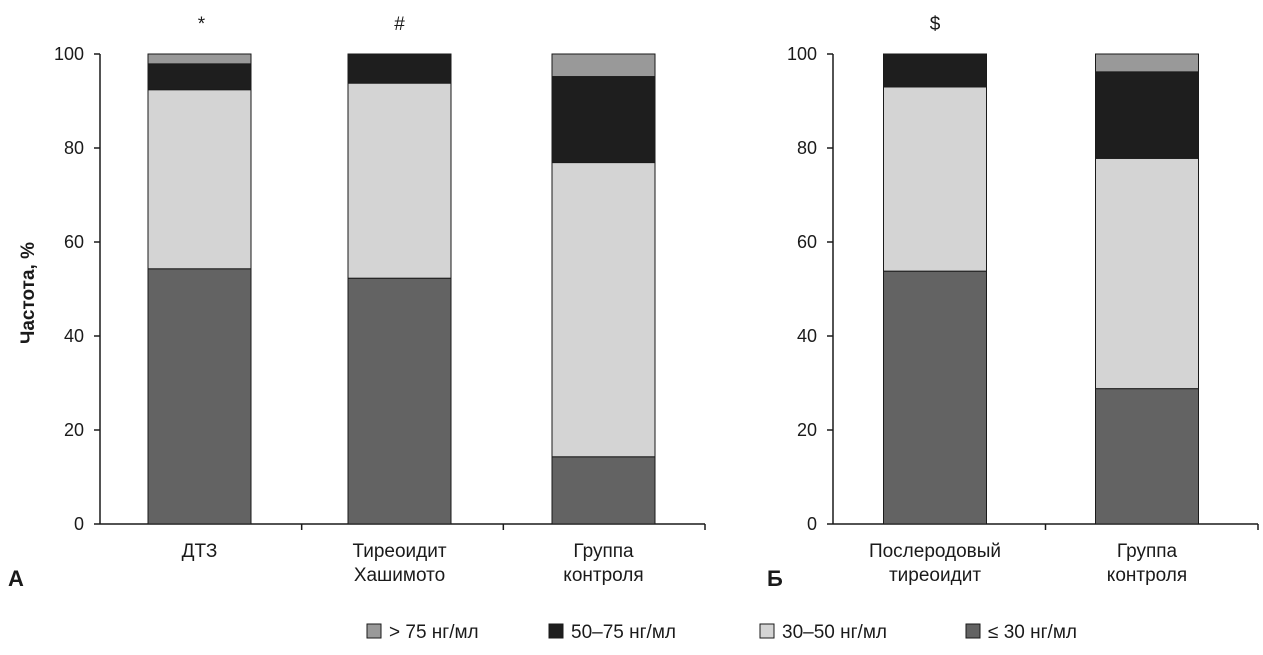 This screenshot has width=1263, height=655. I want to click on panel-label: А, so click(16, 578).